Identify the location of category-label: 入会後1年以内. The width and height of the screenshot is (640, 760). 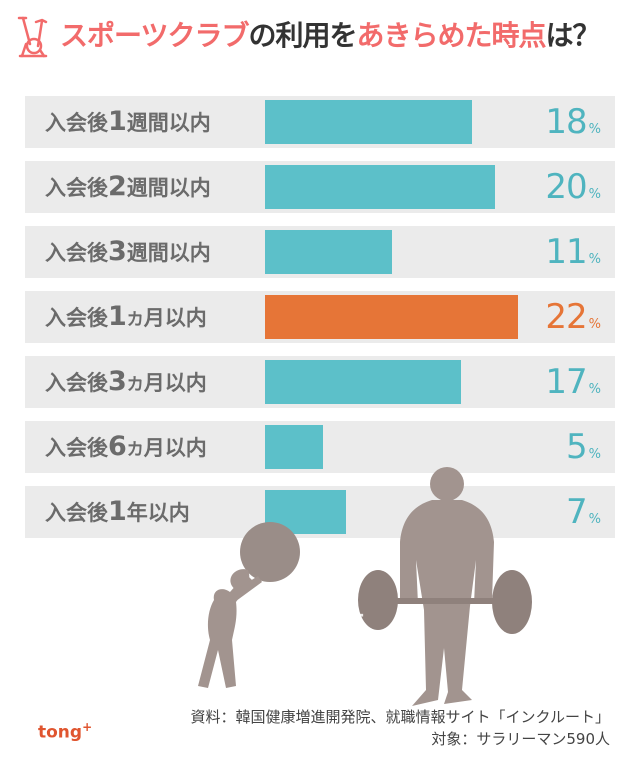
(117, 511).